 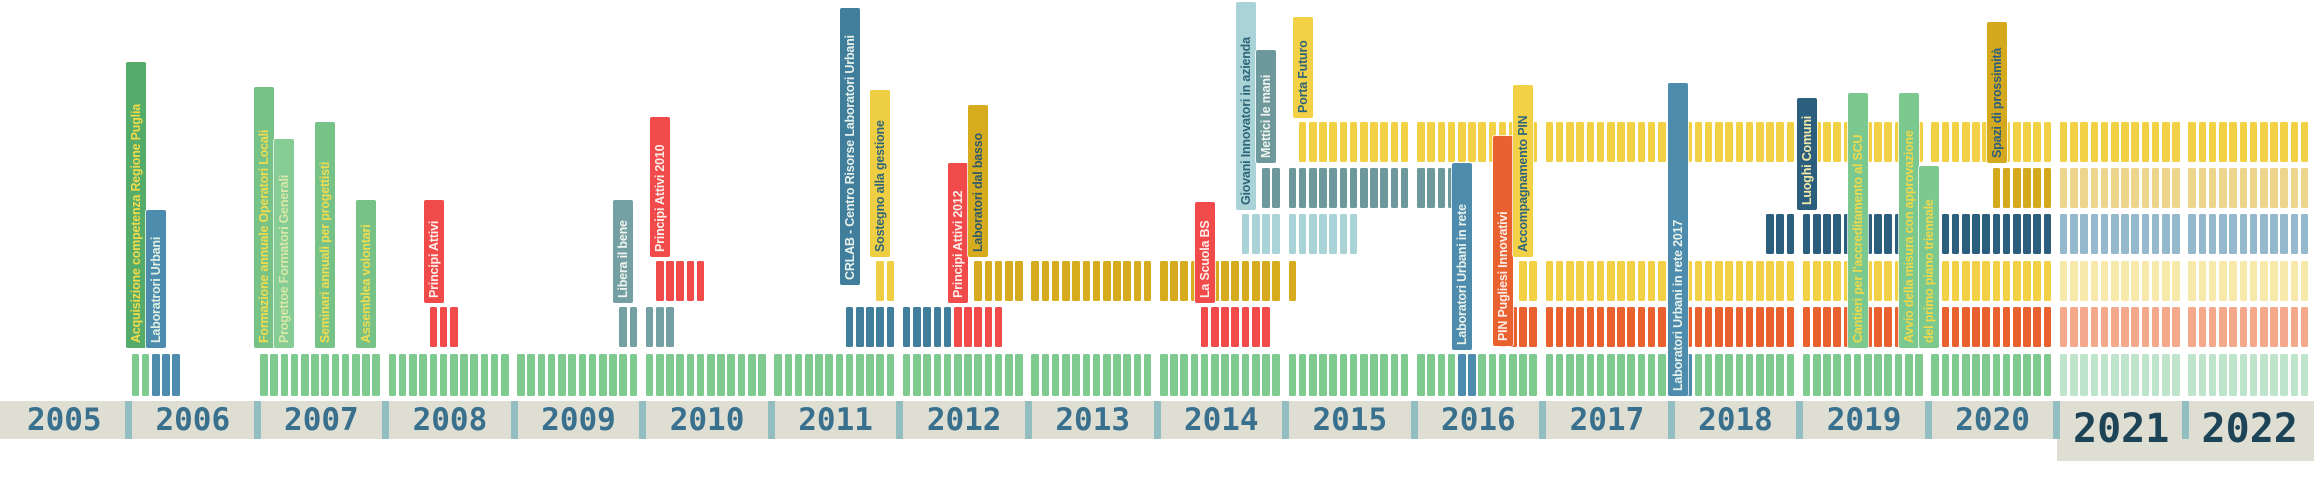 What do you see at coordinates (1857, 220) in the screenshot?
I see `label-cantieri-accreditamento-scu: Cantieri per l'accreditamento al SCU` at bounding box center [1857, 220].